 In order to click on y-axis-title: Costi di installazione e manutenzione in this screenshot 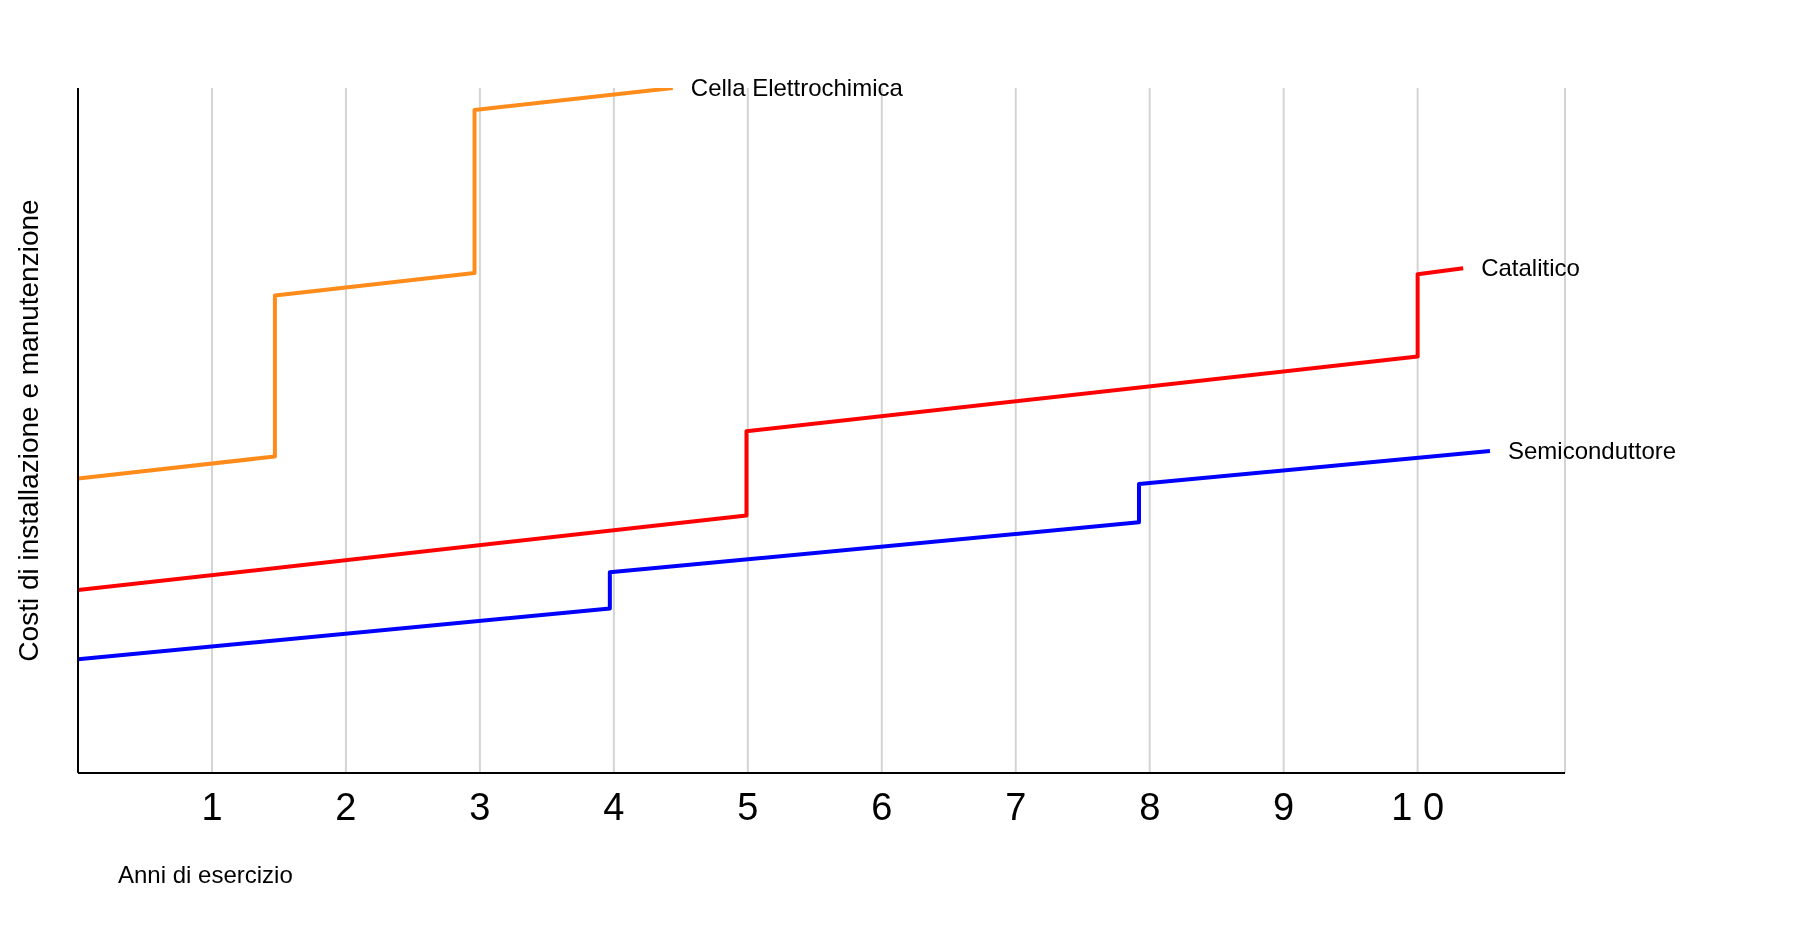, I will do `click(28, 430)`.